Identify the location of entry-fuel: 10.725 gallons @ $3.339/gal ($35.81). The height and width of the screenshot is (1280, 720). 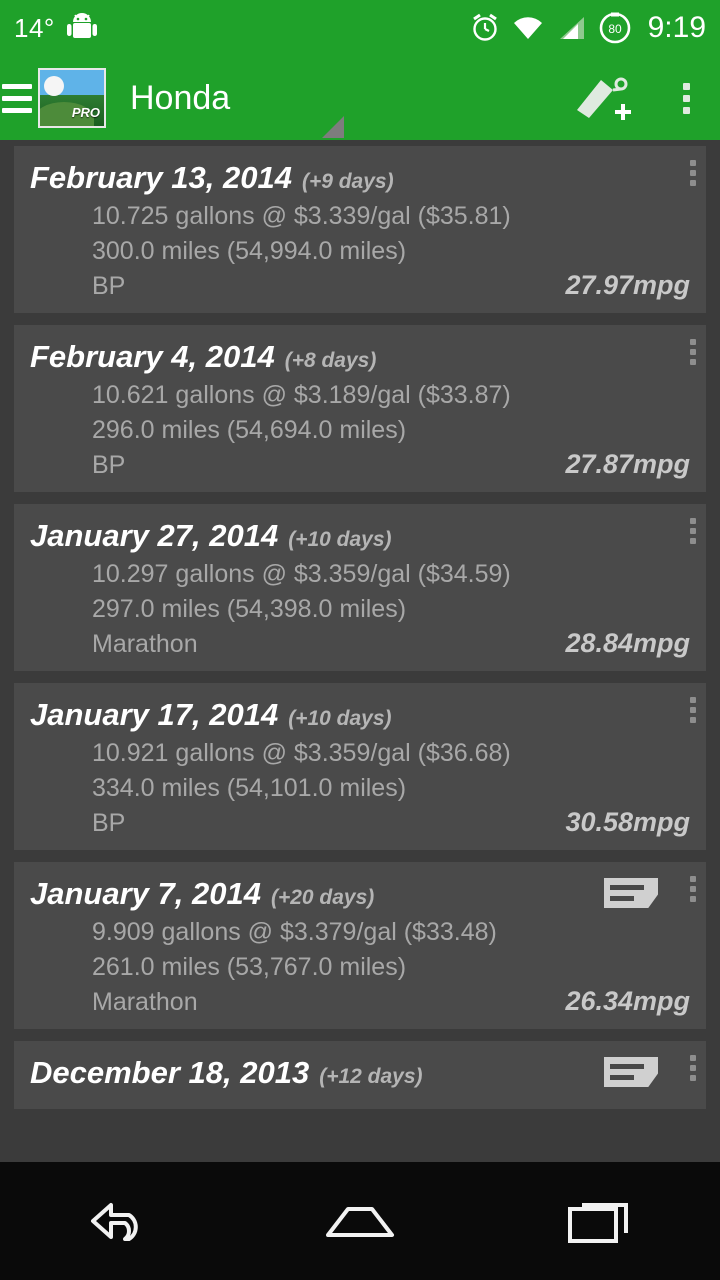
(301, 216).